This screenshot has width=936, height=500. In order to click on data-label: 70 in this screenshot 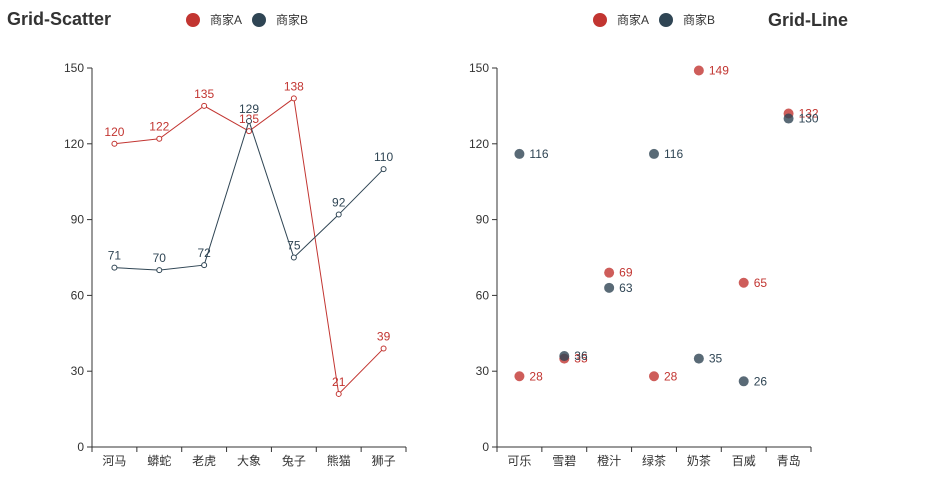, I will do `click(160, 258)`.